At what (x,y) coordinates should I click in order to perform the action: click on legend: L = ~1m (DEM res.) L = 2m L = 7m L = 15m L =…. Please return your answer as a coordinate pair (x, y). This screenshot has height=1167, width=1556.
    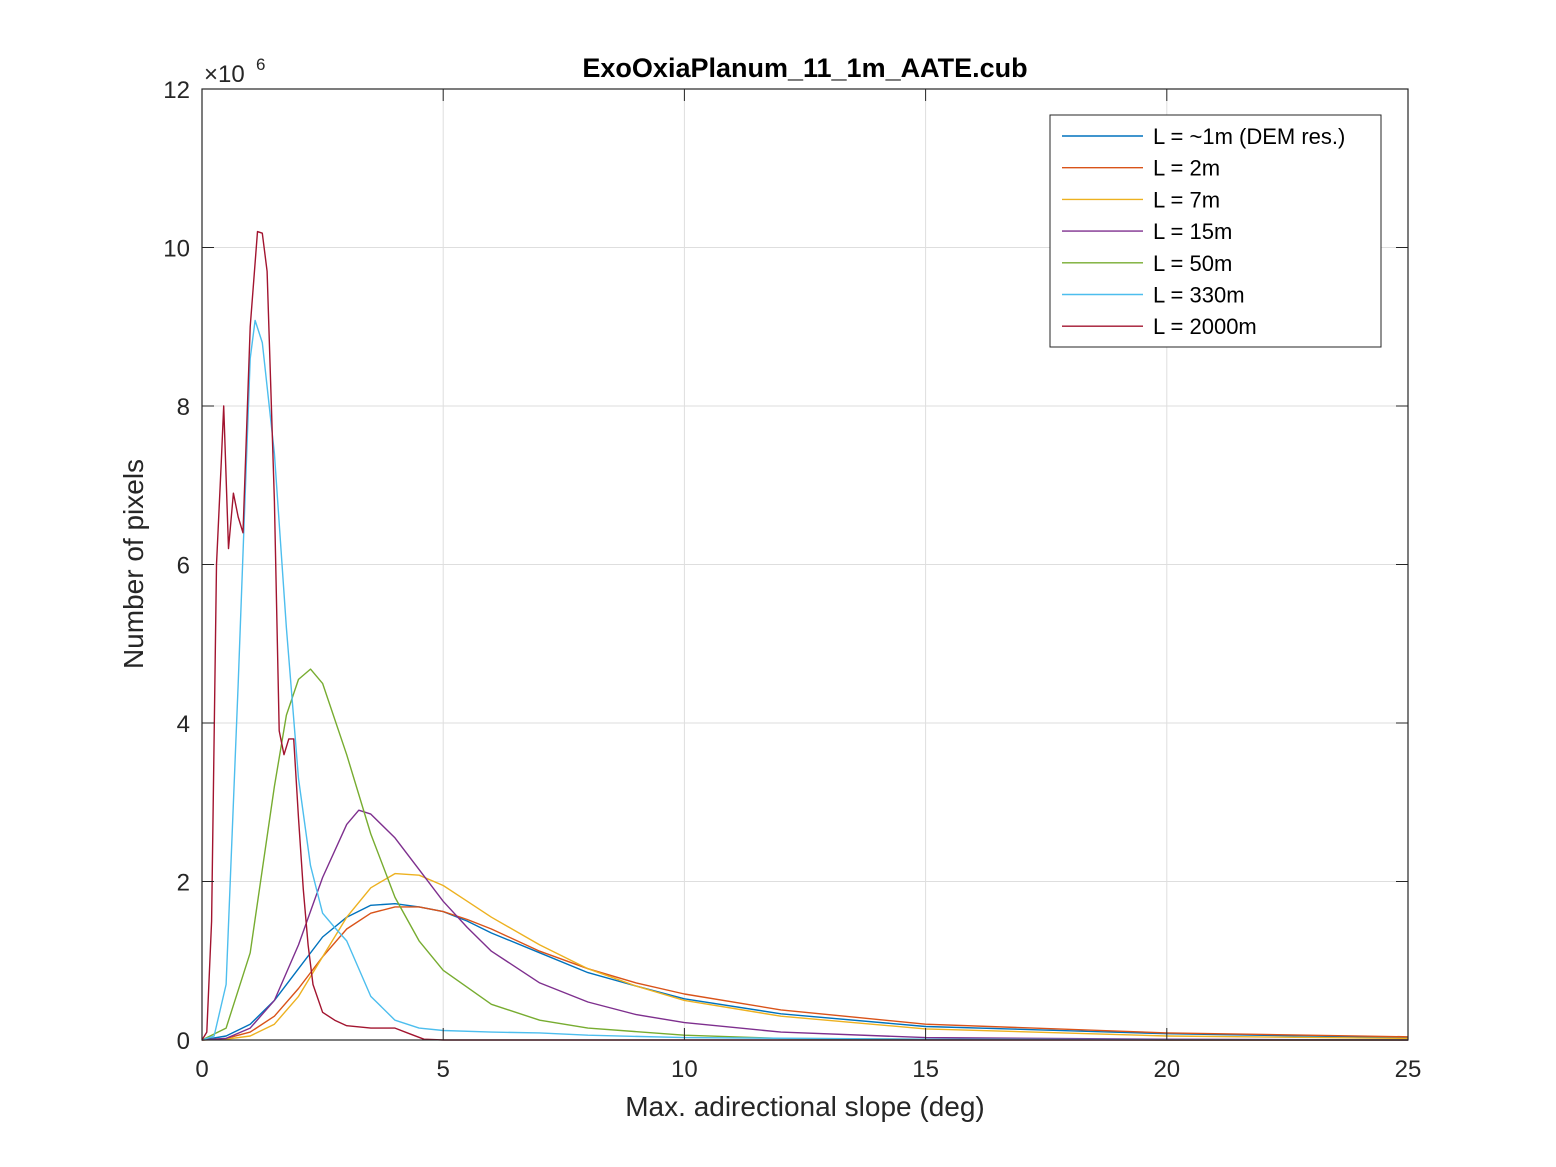
    Looking at the image, I should click on (1215, 231).